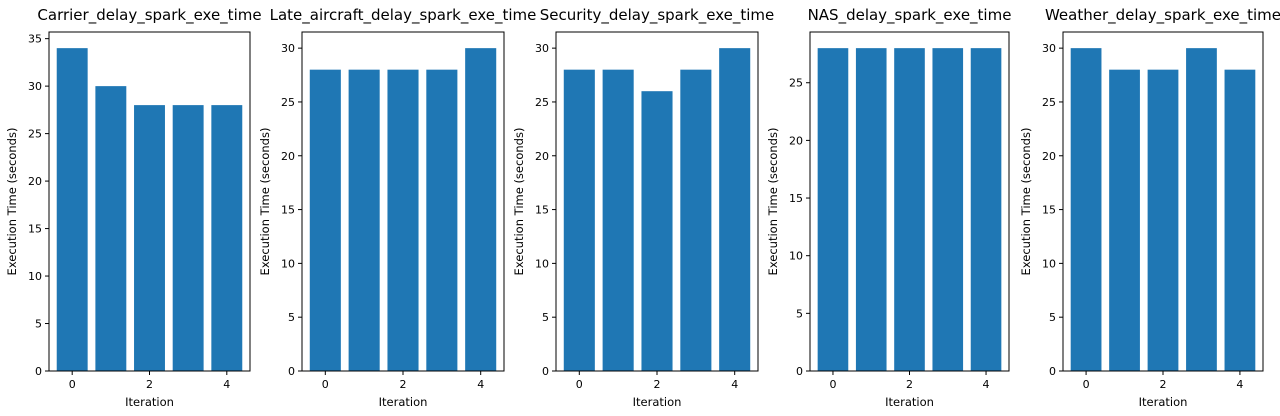 The width and height of the screenshot is (1280, 416). I want to click on chart-title: Carrier_delay_spark_exe_time, so click(149, 15).